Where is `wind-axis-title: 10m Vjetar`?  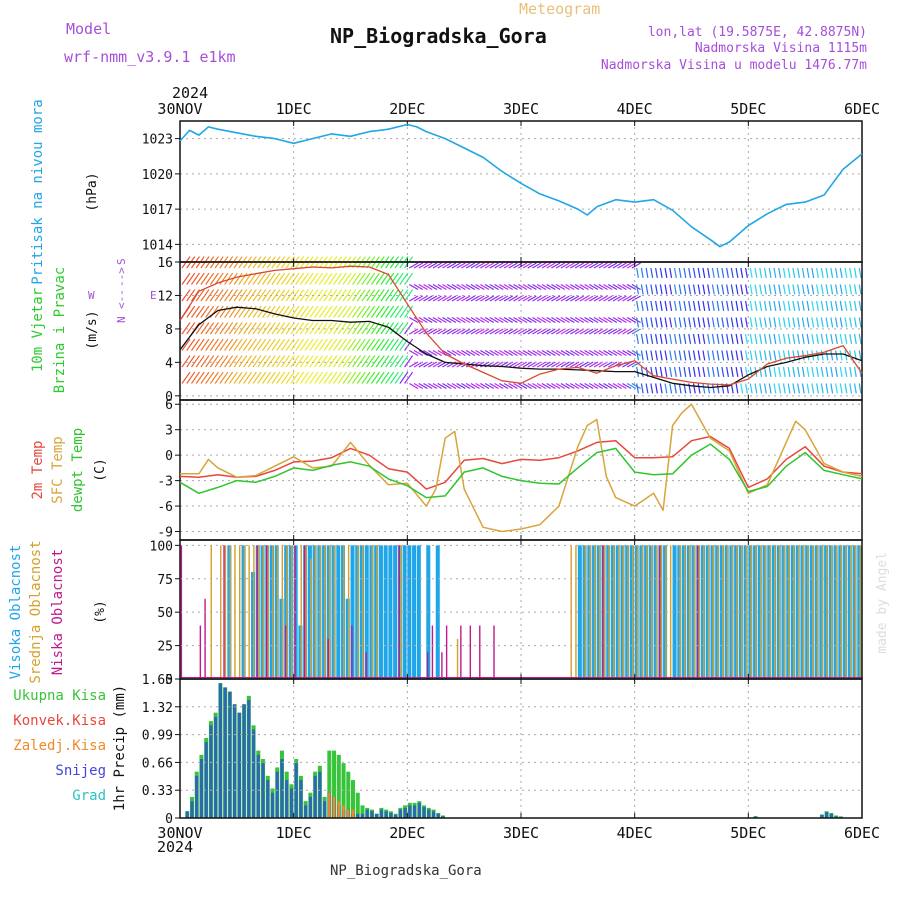 wind-axis-title: 10m Vjetar is located at coordinates (38, 330).